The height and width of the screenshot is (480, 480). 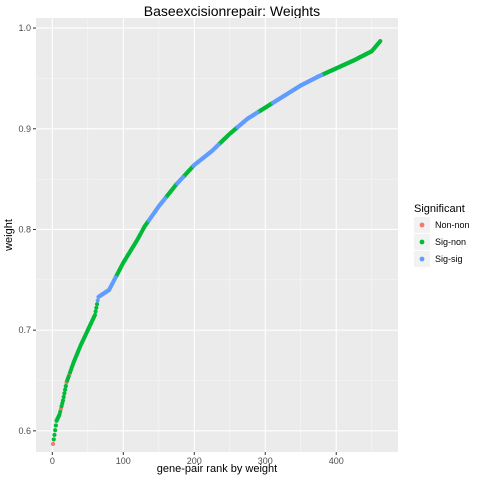 I want to click on legend-title: Significant, so click(x=439, y=209).